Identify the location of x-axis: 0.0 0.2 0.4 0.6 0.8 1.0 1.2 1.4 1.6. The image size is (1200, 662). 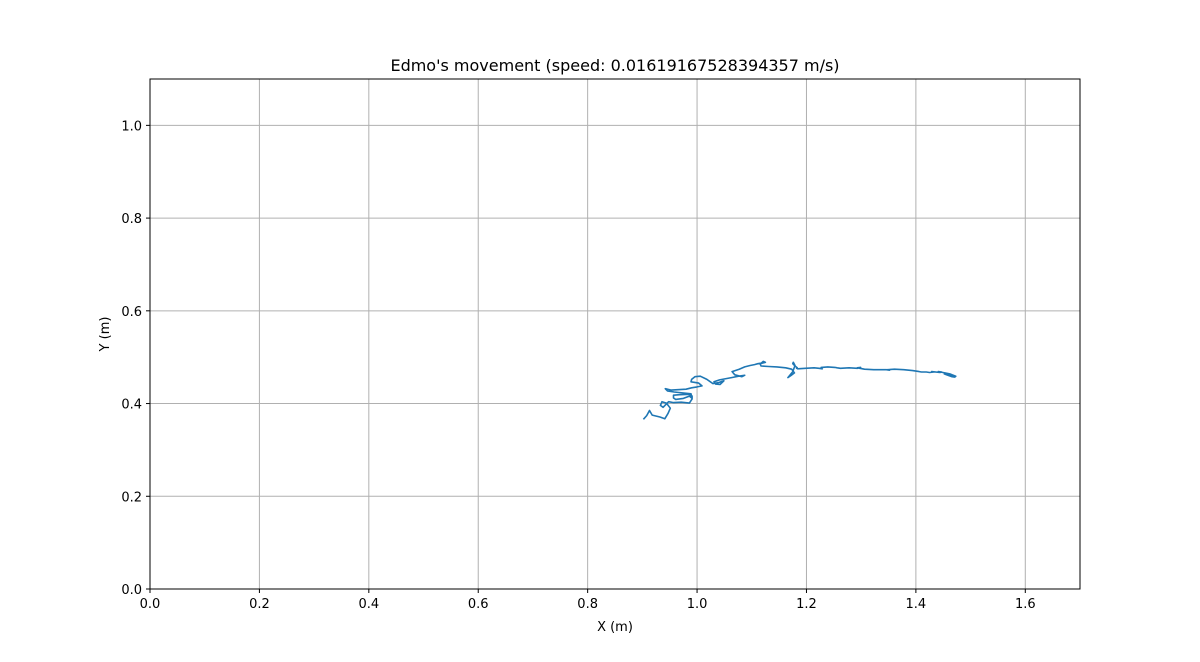
(588, 600).